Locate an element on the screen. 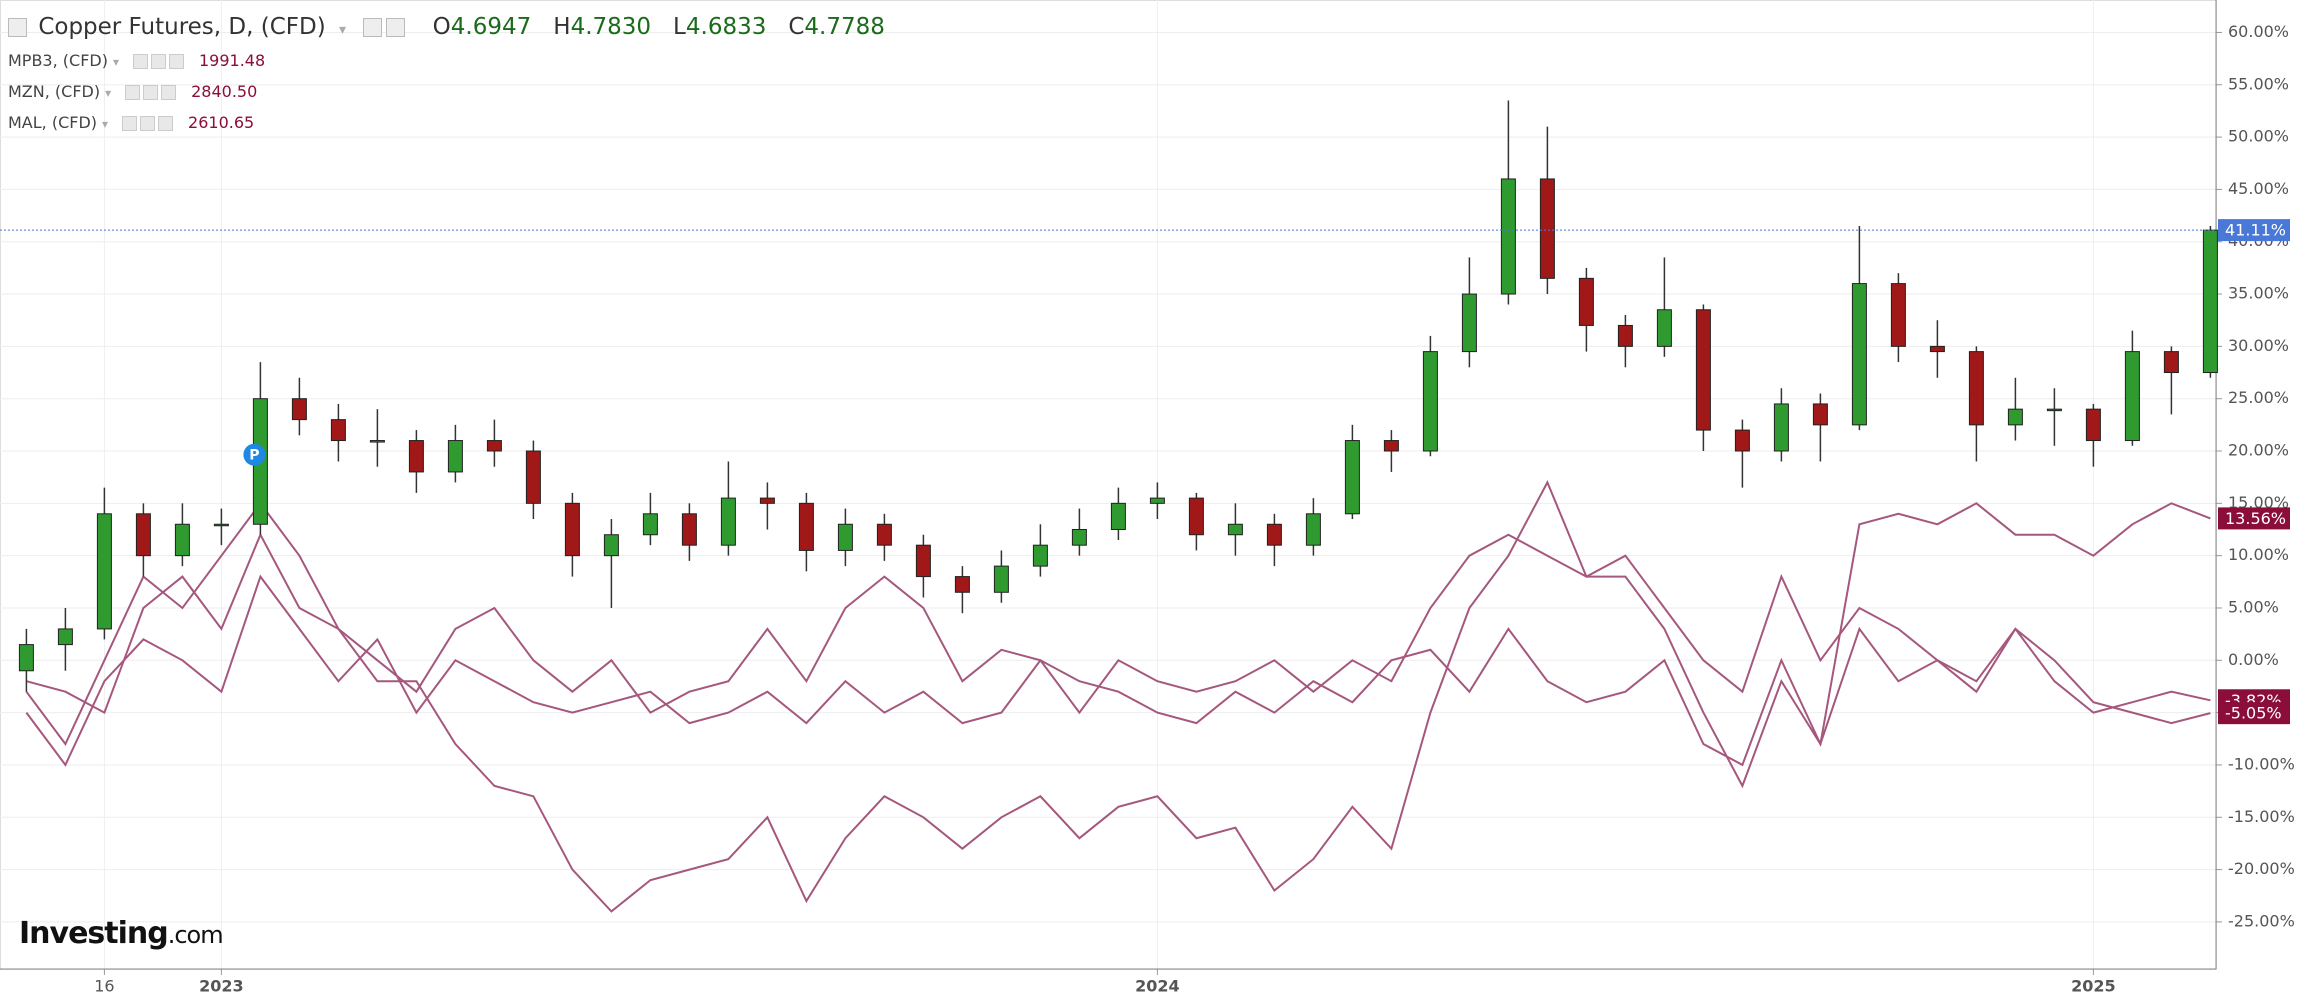  settings-icon is located at coordinates (373, 27).